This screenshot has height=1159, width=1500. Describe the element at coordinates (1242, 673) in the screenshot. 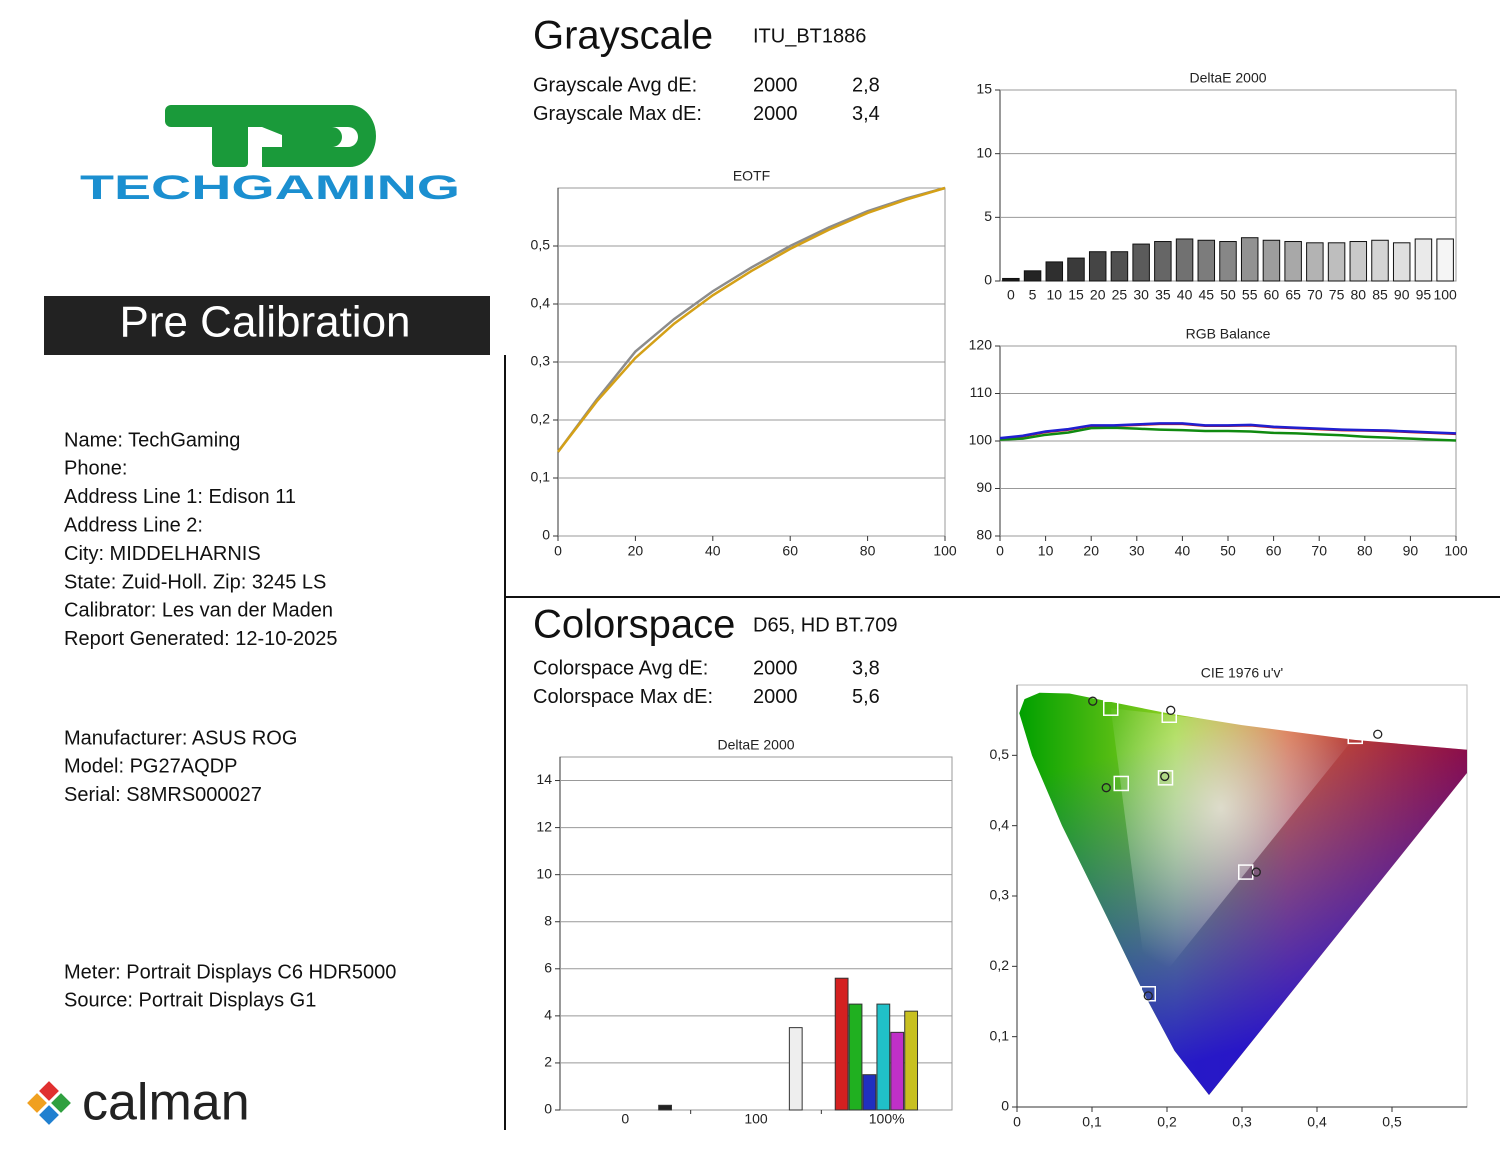

I see `chart-title: CIE 1976 u'v'` at that location.